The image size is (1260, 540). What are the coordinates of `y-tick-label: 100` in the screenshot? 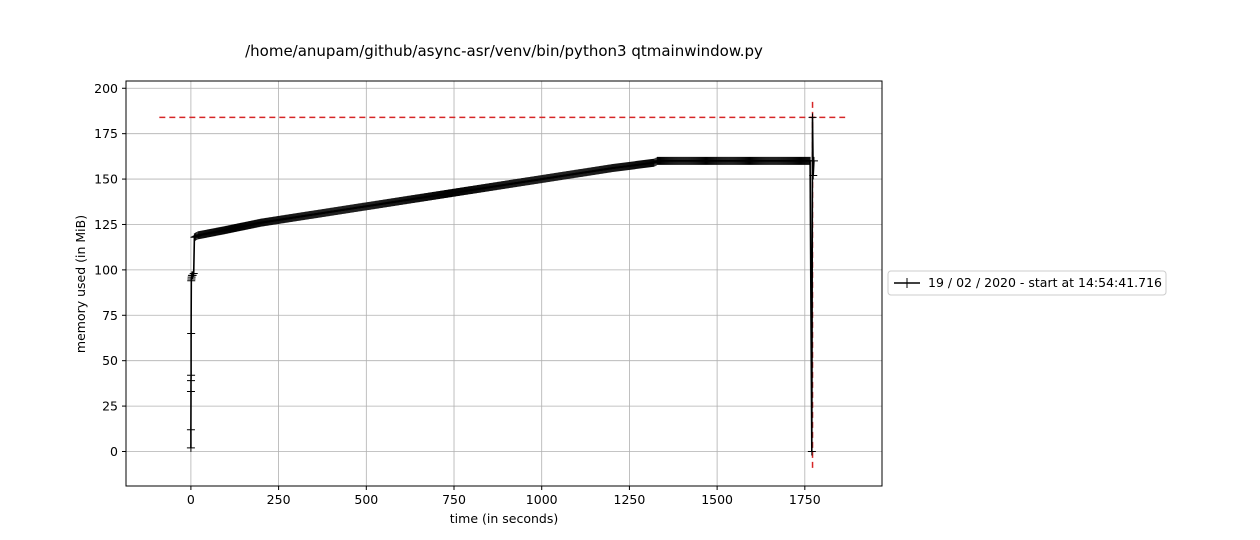 It's located at (106, 269).